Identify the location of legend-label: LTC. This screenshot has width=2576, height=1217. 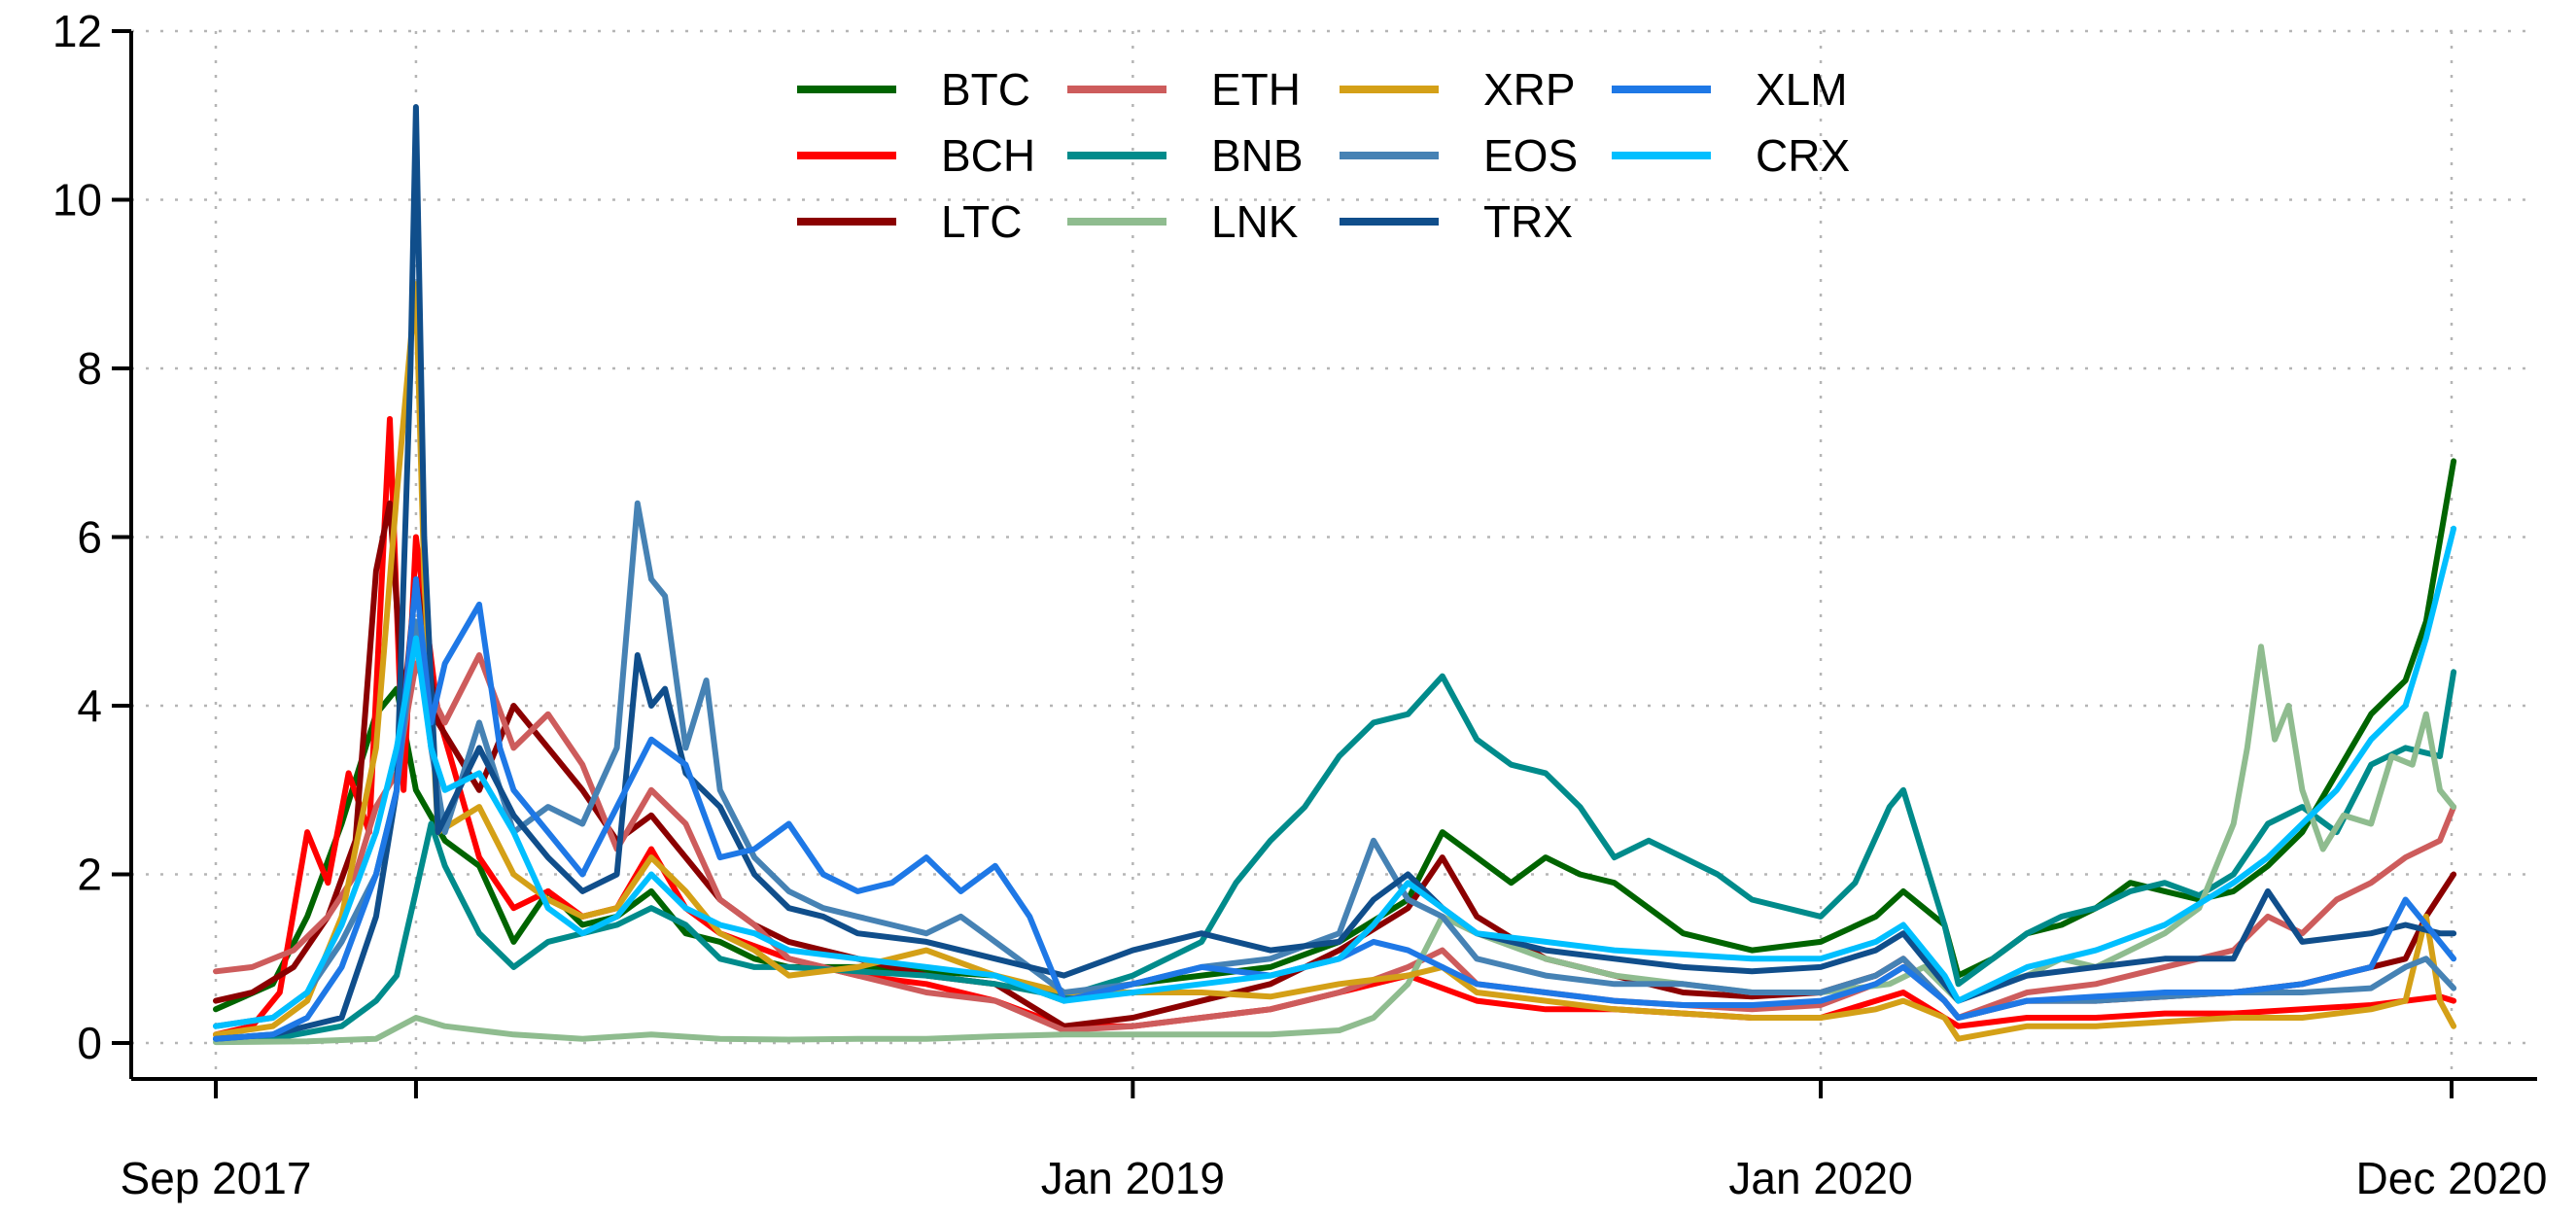
(982, 221).